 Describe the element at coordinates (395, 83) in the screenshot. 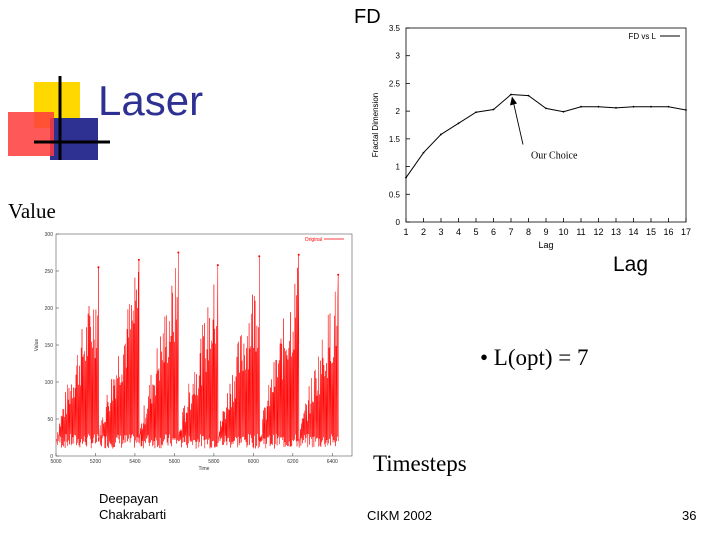

I see `fd-y-tick-label: 2.5` at that location.